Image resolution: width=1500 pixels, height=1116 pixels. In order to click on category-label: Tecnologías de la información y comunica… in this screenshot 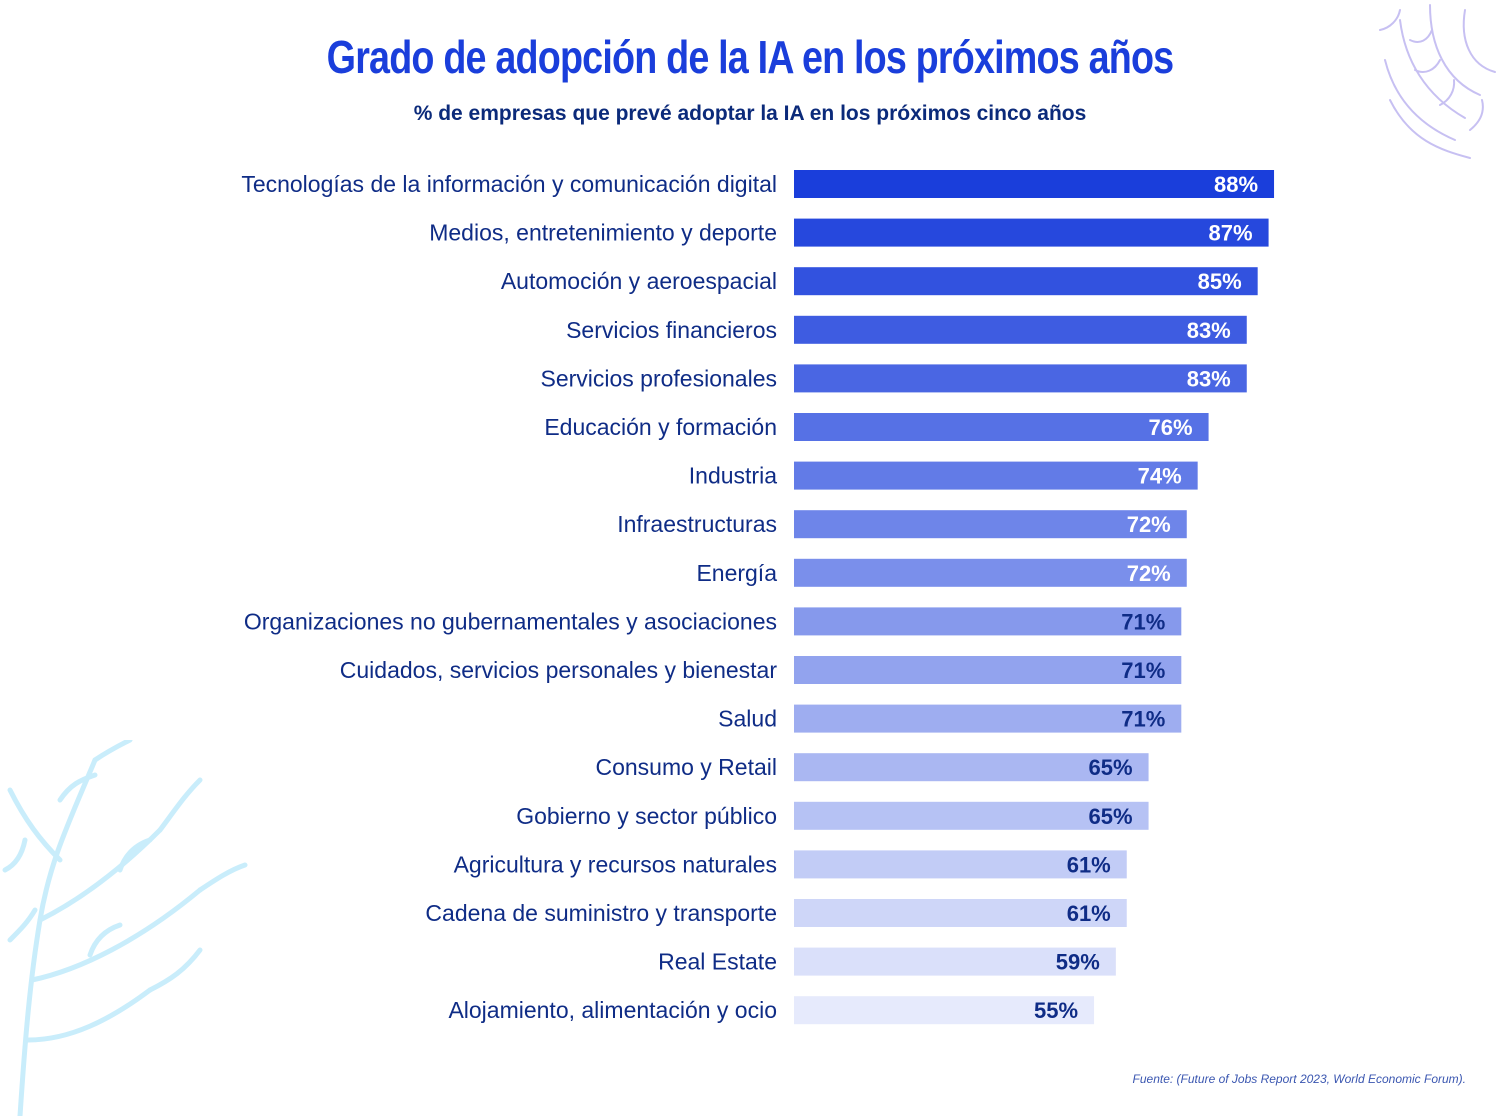, I will do `click(509, 184)`.